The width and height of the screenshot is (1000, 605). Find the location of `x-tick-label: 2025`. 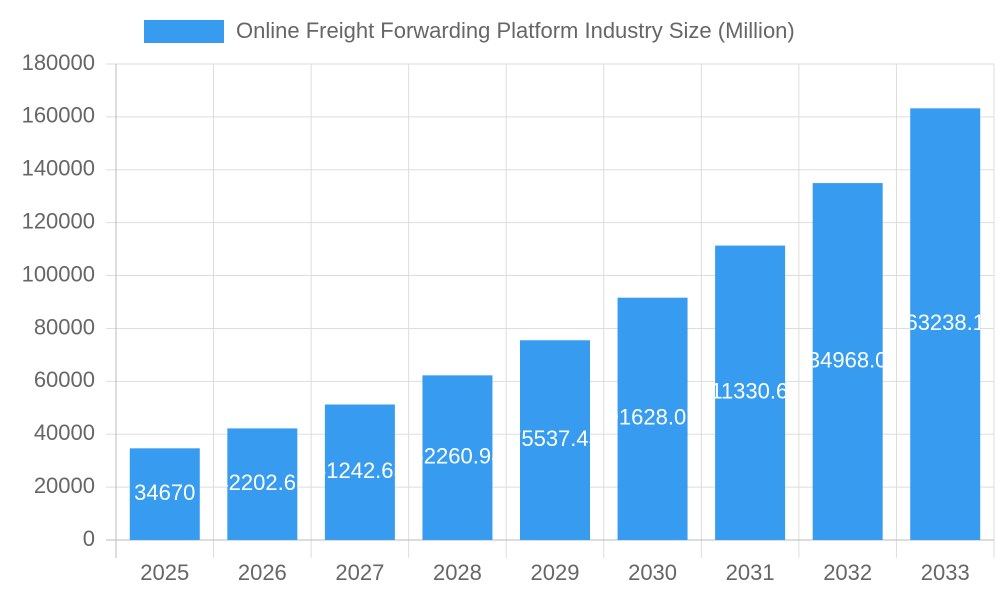

x-tick-label: 2025 is located at coordinates (164, 572).